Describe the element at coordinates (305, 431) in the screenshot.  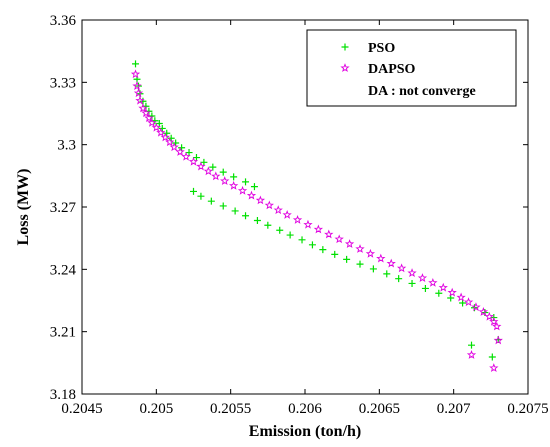
I see `x-axis-label: Emission (ton/h)` at that location.